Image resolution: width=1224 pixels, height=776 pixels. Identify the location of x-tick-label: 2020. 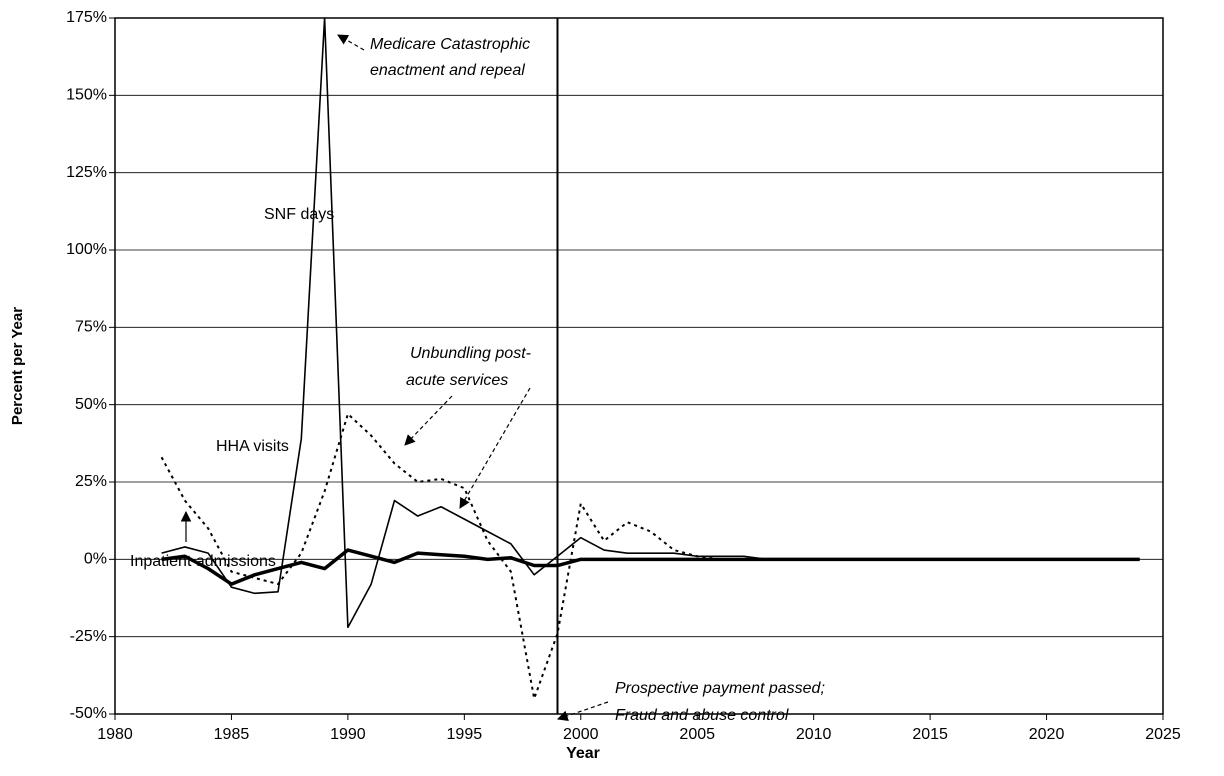
(1047, 734).